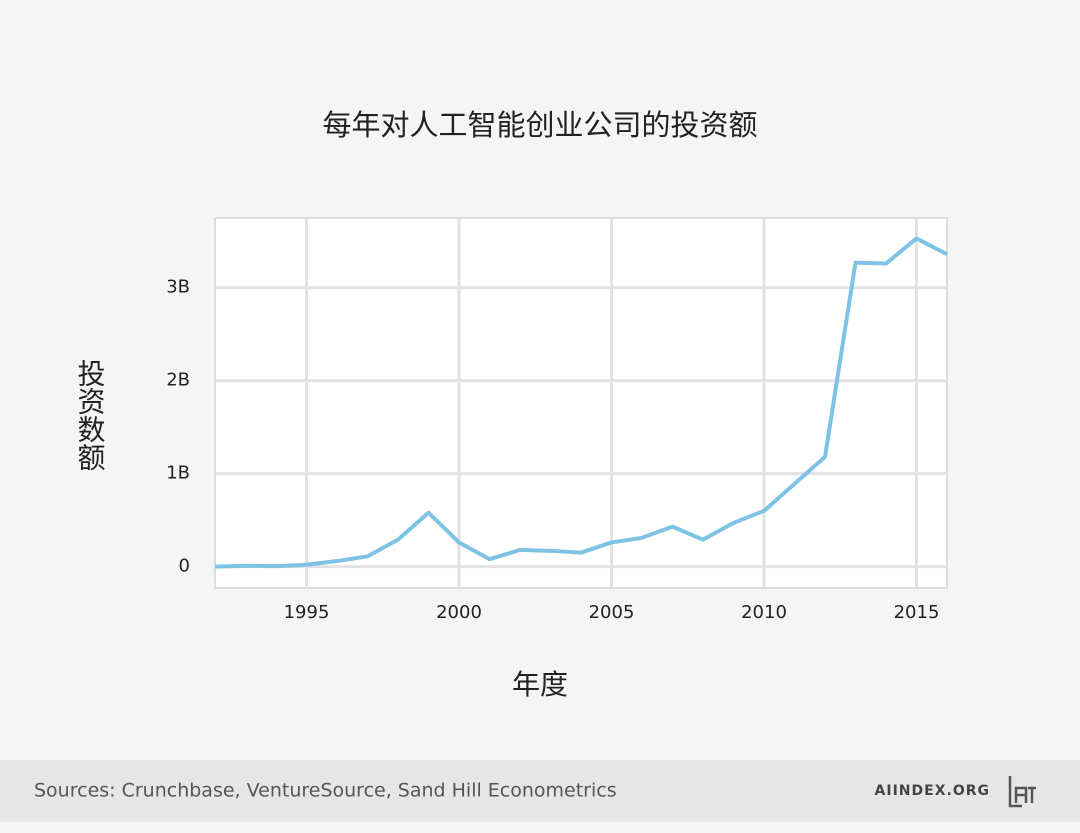 The width and height of the screenshot is (1080, 833). I want to click on footer-site: AIINDEX.ORG, so click(932, 791).